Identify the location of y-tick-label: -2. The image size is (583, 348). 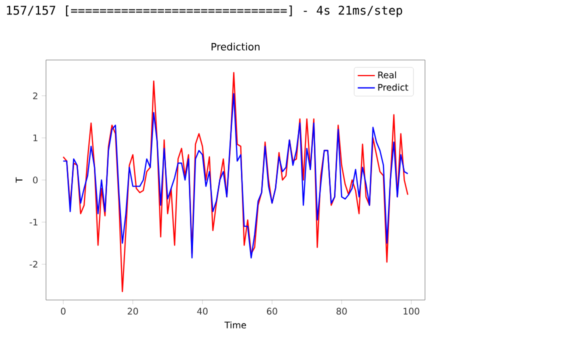
(34, 264).